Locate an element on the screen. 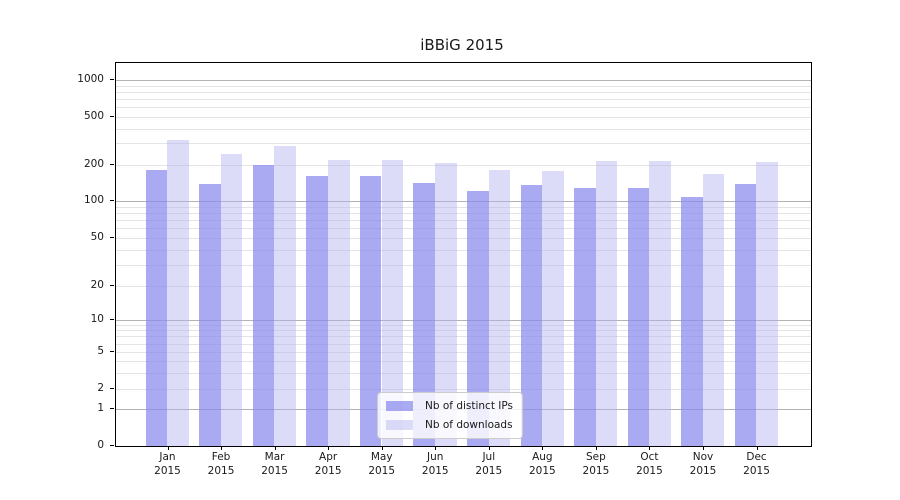  bar-distinct-ips-apr is located at coordinates (317, 311).